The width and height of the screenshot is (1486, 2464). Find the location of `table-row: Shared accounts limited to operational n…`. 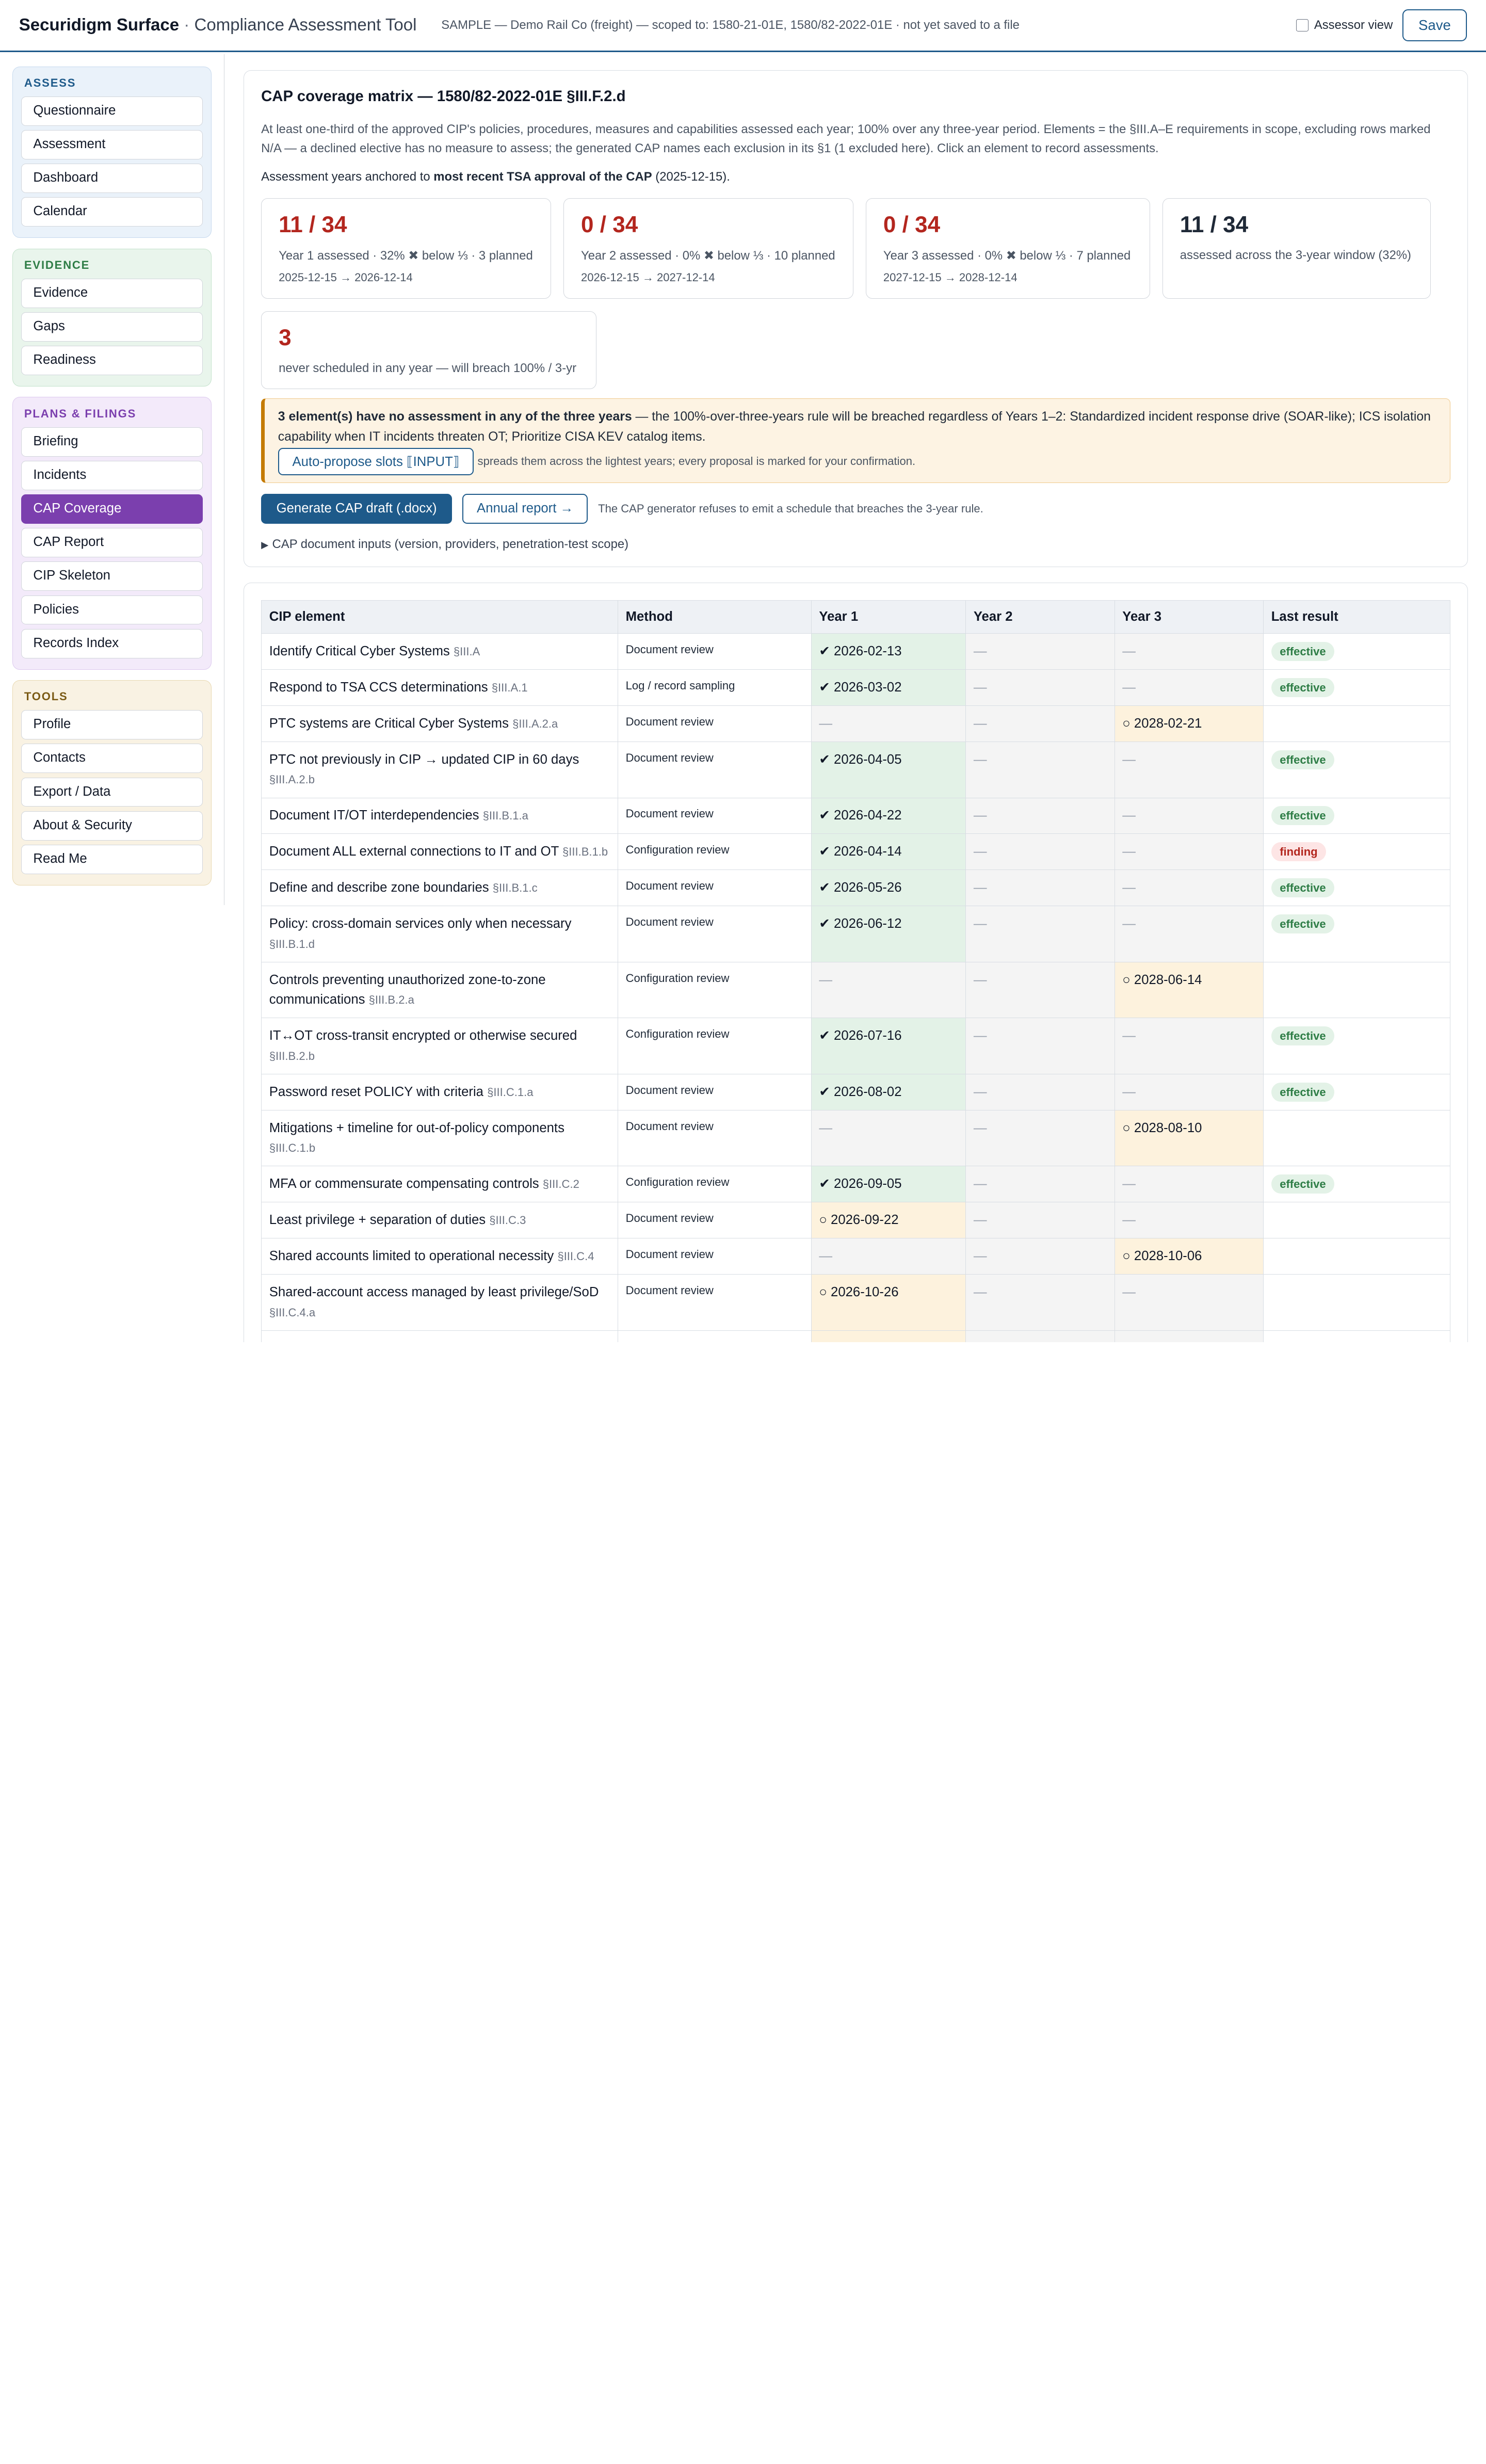

table-row: Shared accounts limited to operational n… is located at coordinates (856, 1256).